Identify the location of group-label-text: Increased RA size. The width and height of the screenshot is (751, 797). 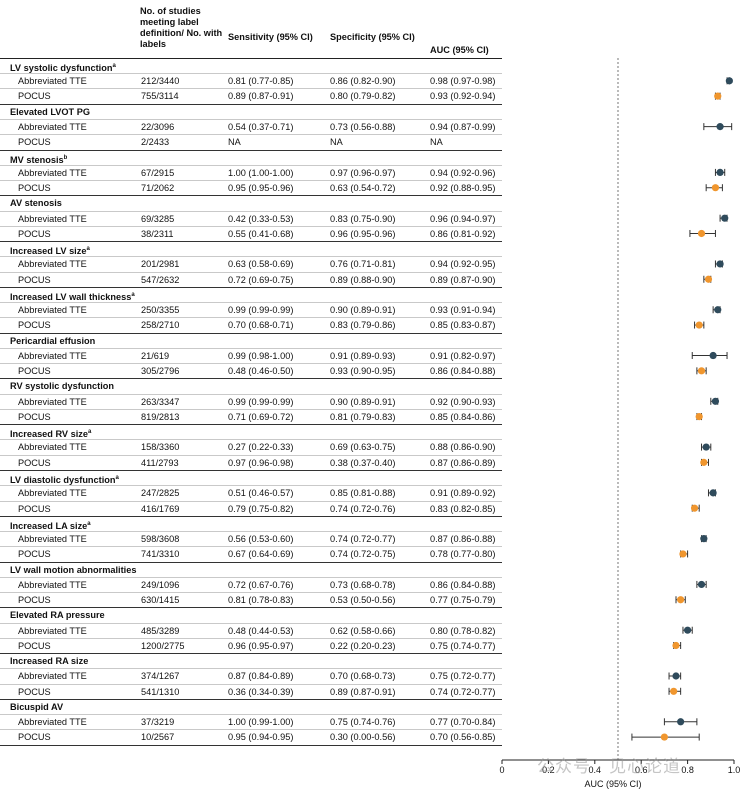
(49, 661).